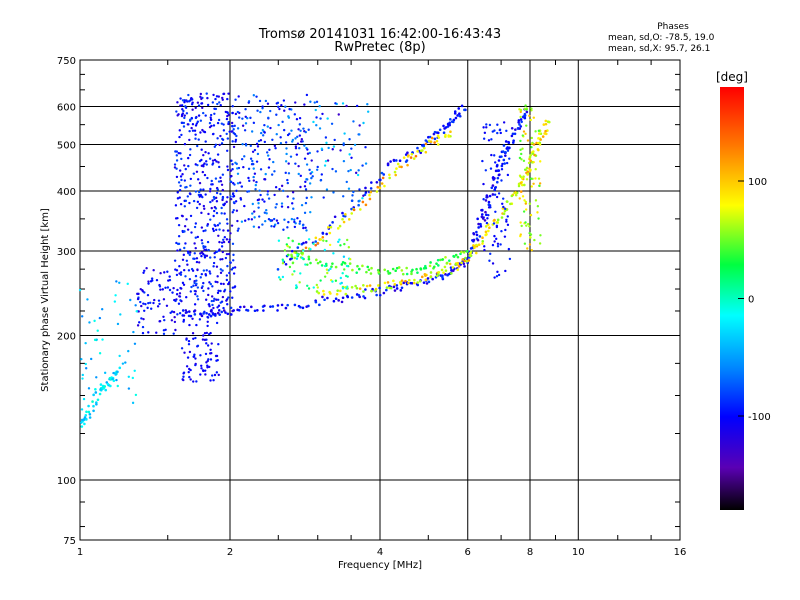  What do you see at coordinates (66, 61) in the screenshot?
I see `y-tick-label: 750` at bounding box center [66, 61].